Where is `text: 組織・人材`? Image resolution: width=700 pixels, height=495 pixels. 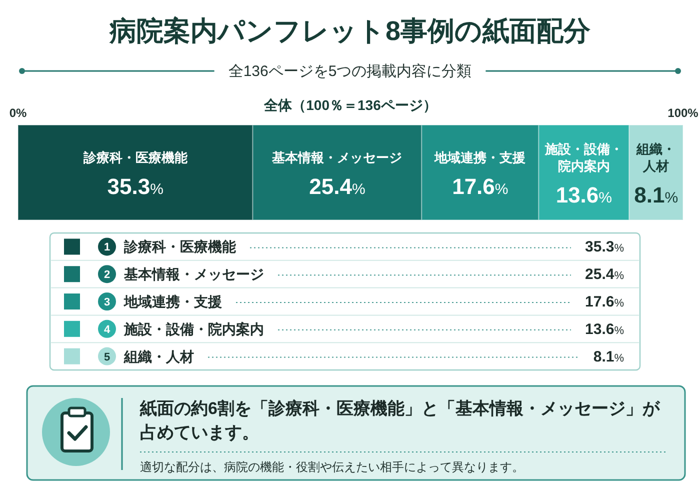 text: 組織・人材 is located at coordinates (656, 158).